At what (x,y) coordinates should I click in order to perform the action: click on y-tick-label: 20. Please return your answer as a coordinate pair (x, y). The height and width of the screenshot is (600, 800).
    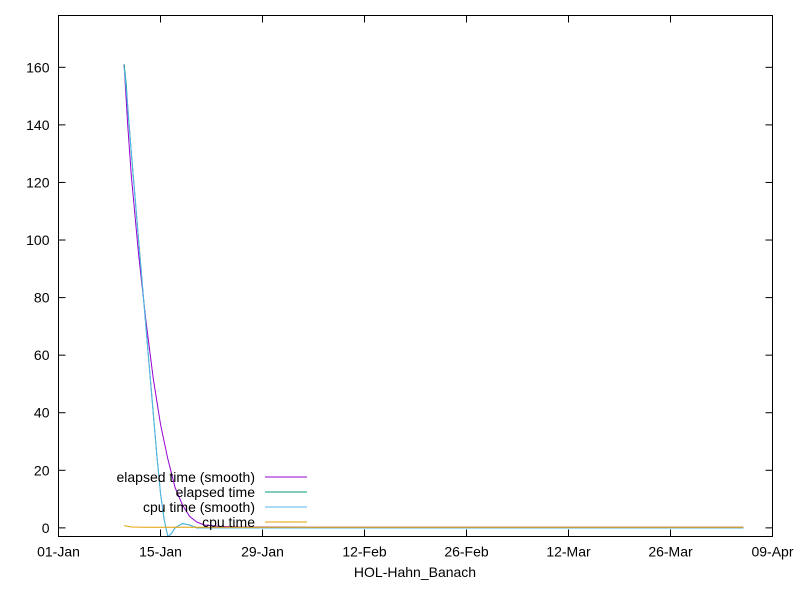
    Looking at the image, I should click on (42, 470).